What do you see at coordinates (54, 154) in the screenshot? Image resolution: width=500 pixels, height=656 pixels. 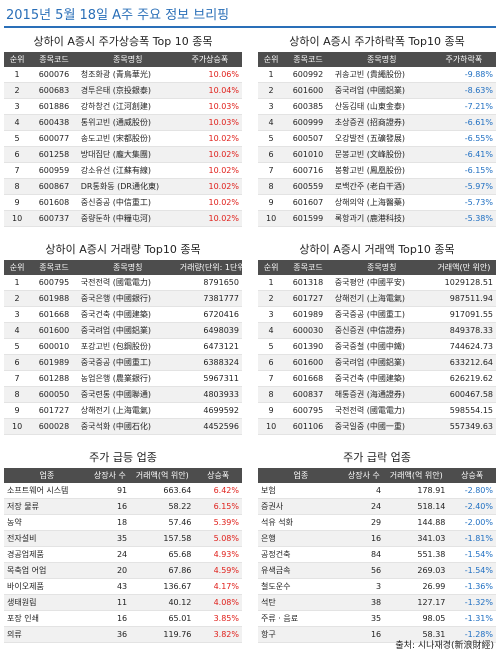 I see `table-cell: 601258` at bounding box center [54, 154].